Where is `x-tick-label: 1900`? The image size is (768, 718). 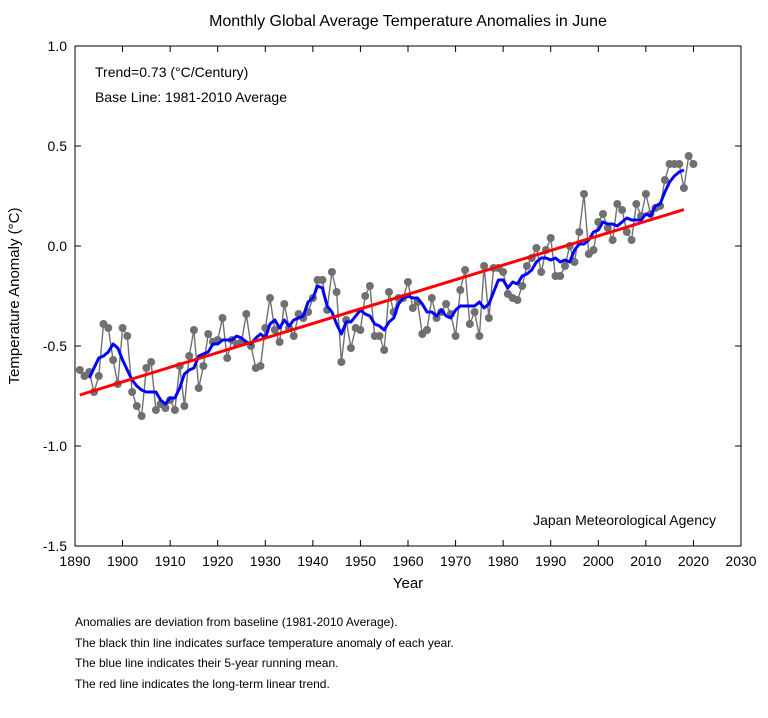
x-tick-label: 1900 is located at coordinates (122, 561).